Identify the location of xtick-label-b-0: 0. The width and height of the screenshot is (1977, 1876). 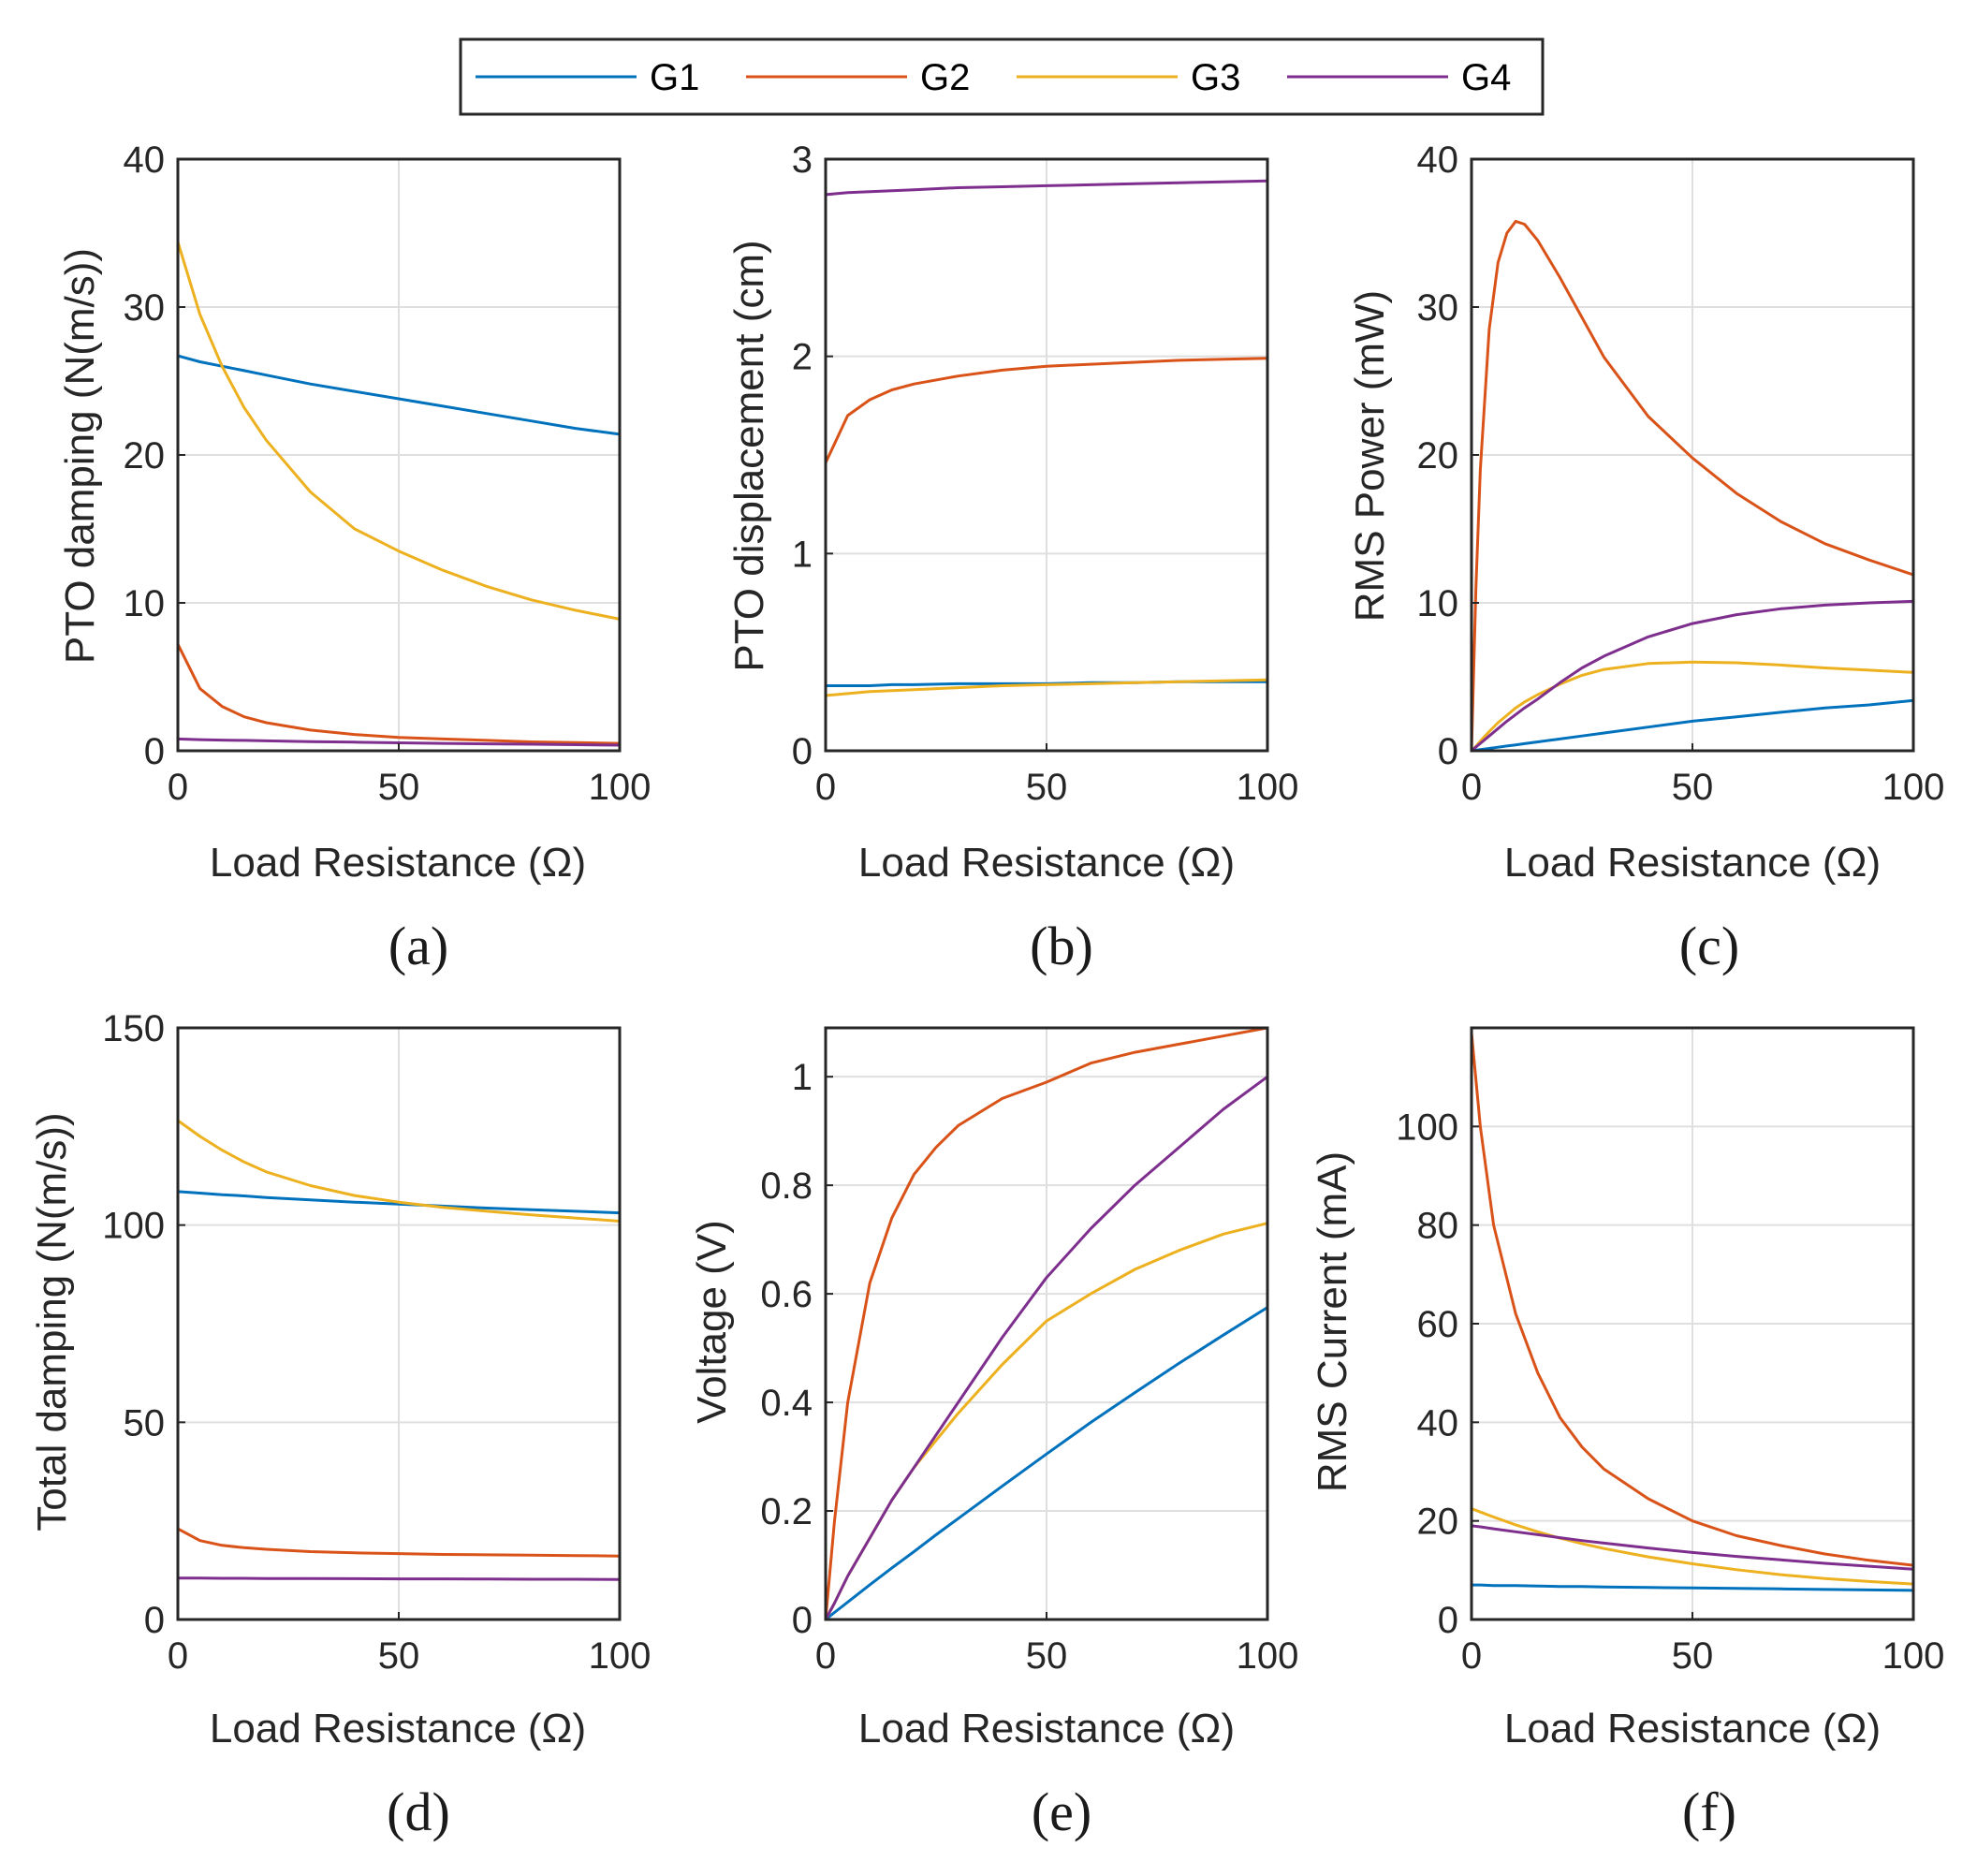
(825, 787).